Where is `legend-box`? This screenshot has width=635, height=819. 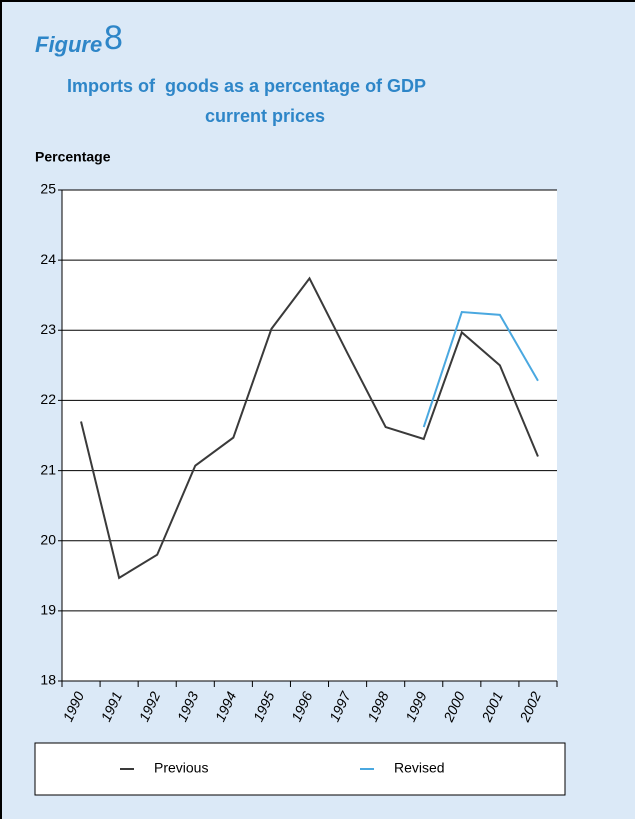
legend-box is located at coordinates (300, 769).